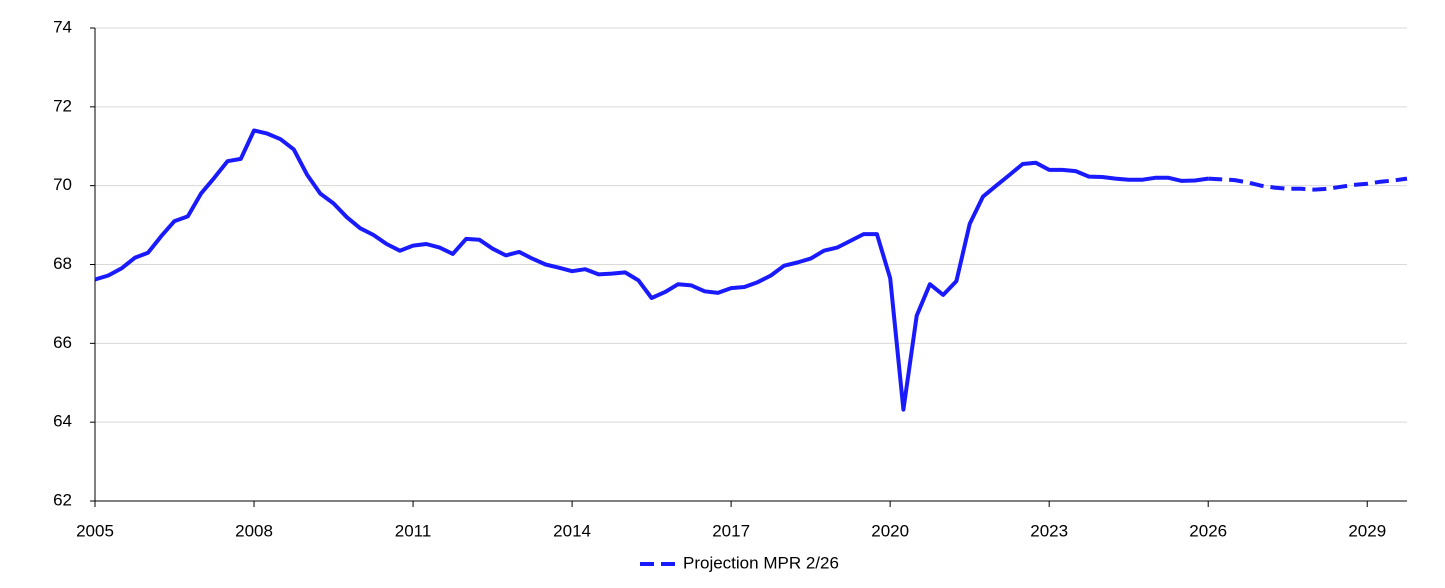  Describe the element at coordinates (761, 562) in the screenshot. I see `legend-label: Projection MPR 2/26` at that location.